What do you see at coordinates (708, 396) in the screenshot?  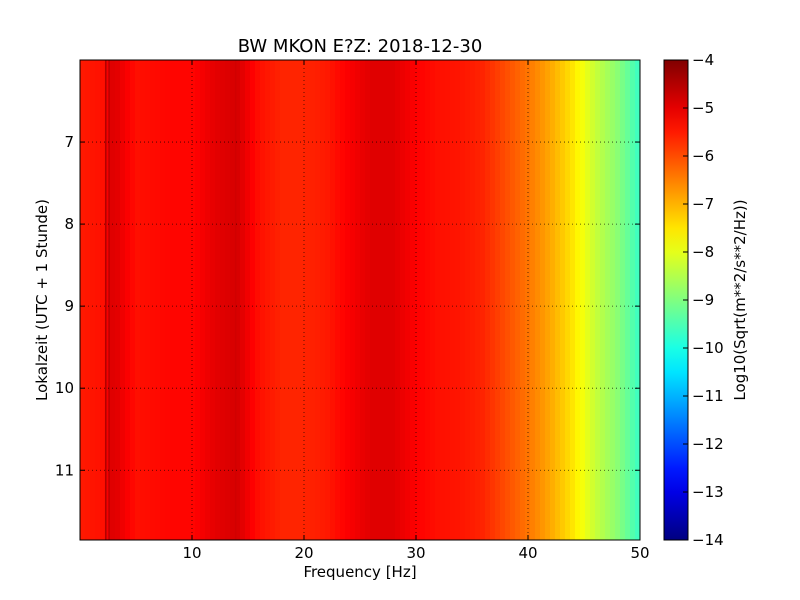 I see `colorbar-tick-label: −11` at bounding box center [708, 396].